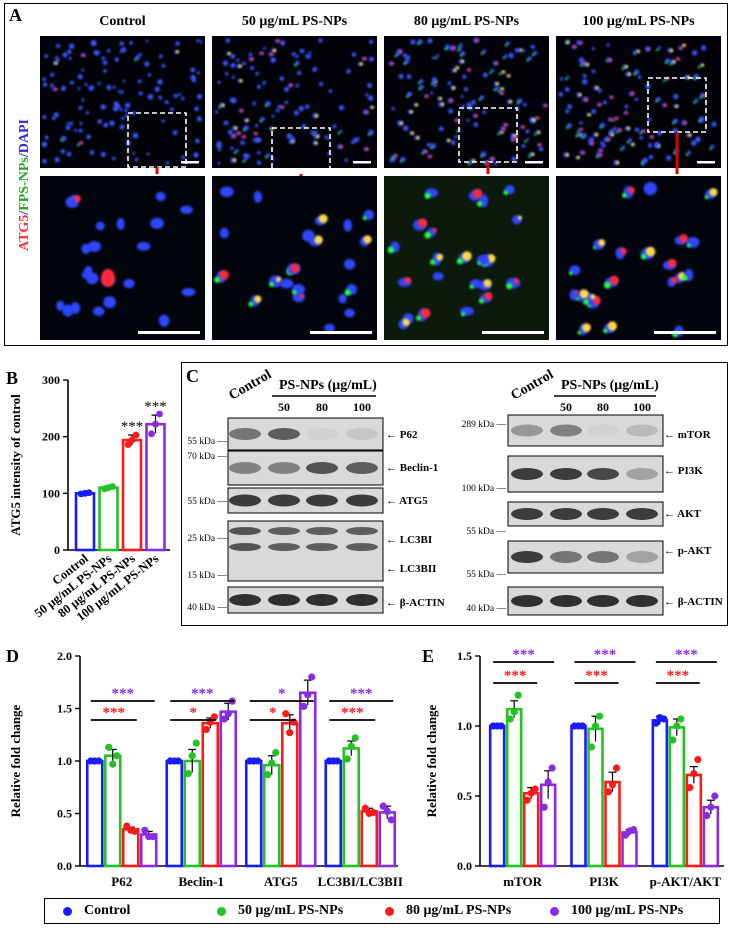 The height and width of the screenshot is (928, 734). What do you see at coordinates (402, 435) in the screenshot?
I see `band-label-left-0: ← P62` at bounding box center [402, 435].